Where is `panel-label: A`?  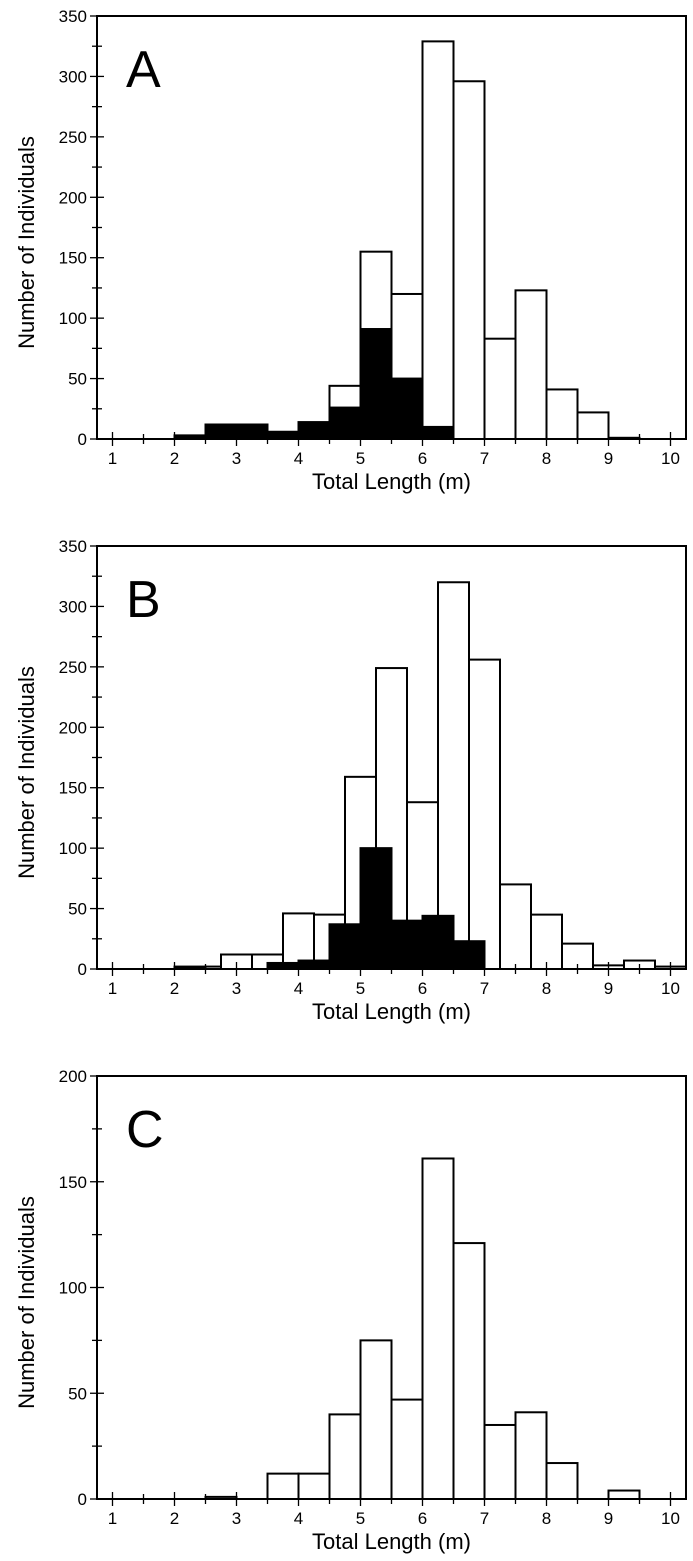 panel-label: A is located at coordinates (143, 70).